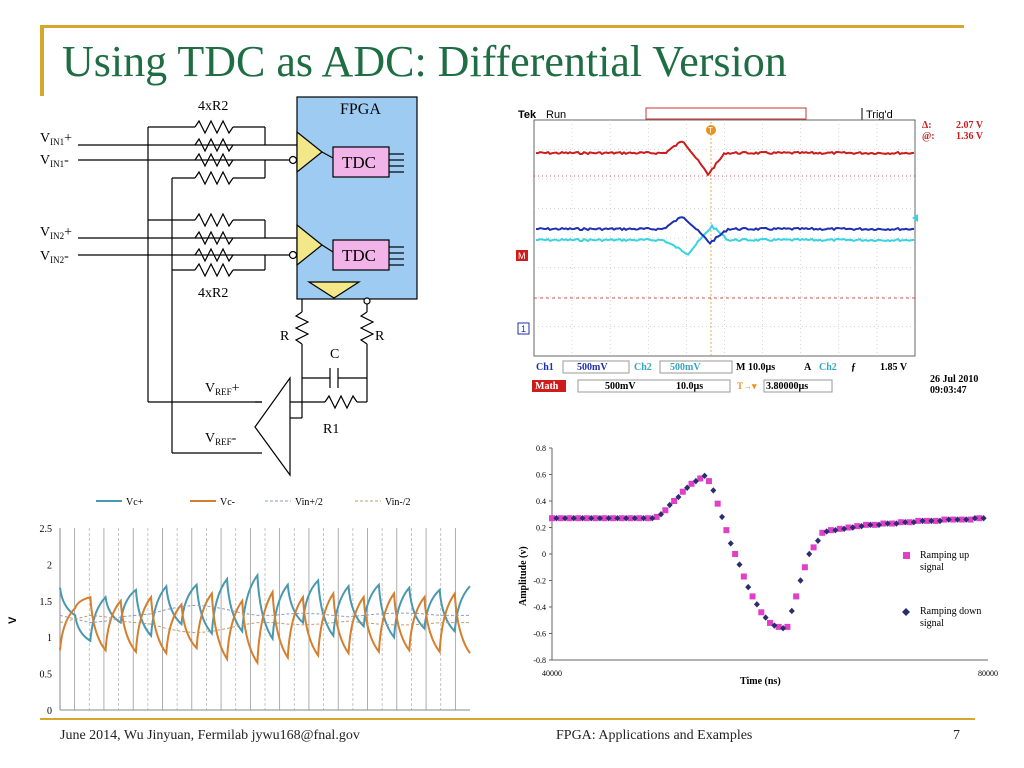  What do you see at coordinates (643, 367) in the screenshot?
I see `scope-ch2: Ch2` at bounding box center [643, 367].